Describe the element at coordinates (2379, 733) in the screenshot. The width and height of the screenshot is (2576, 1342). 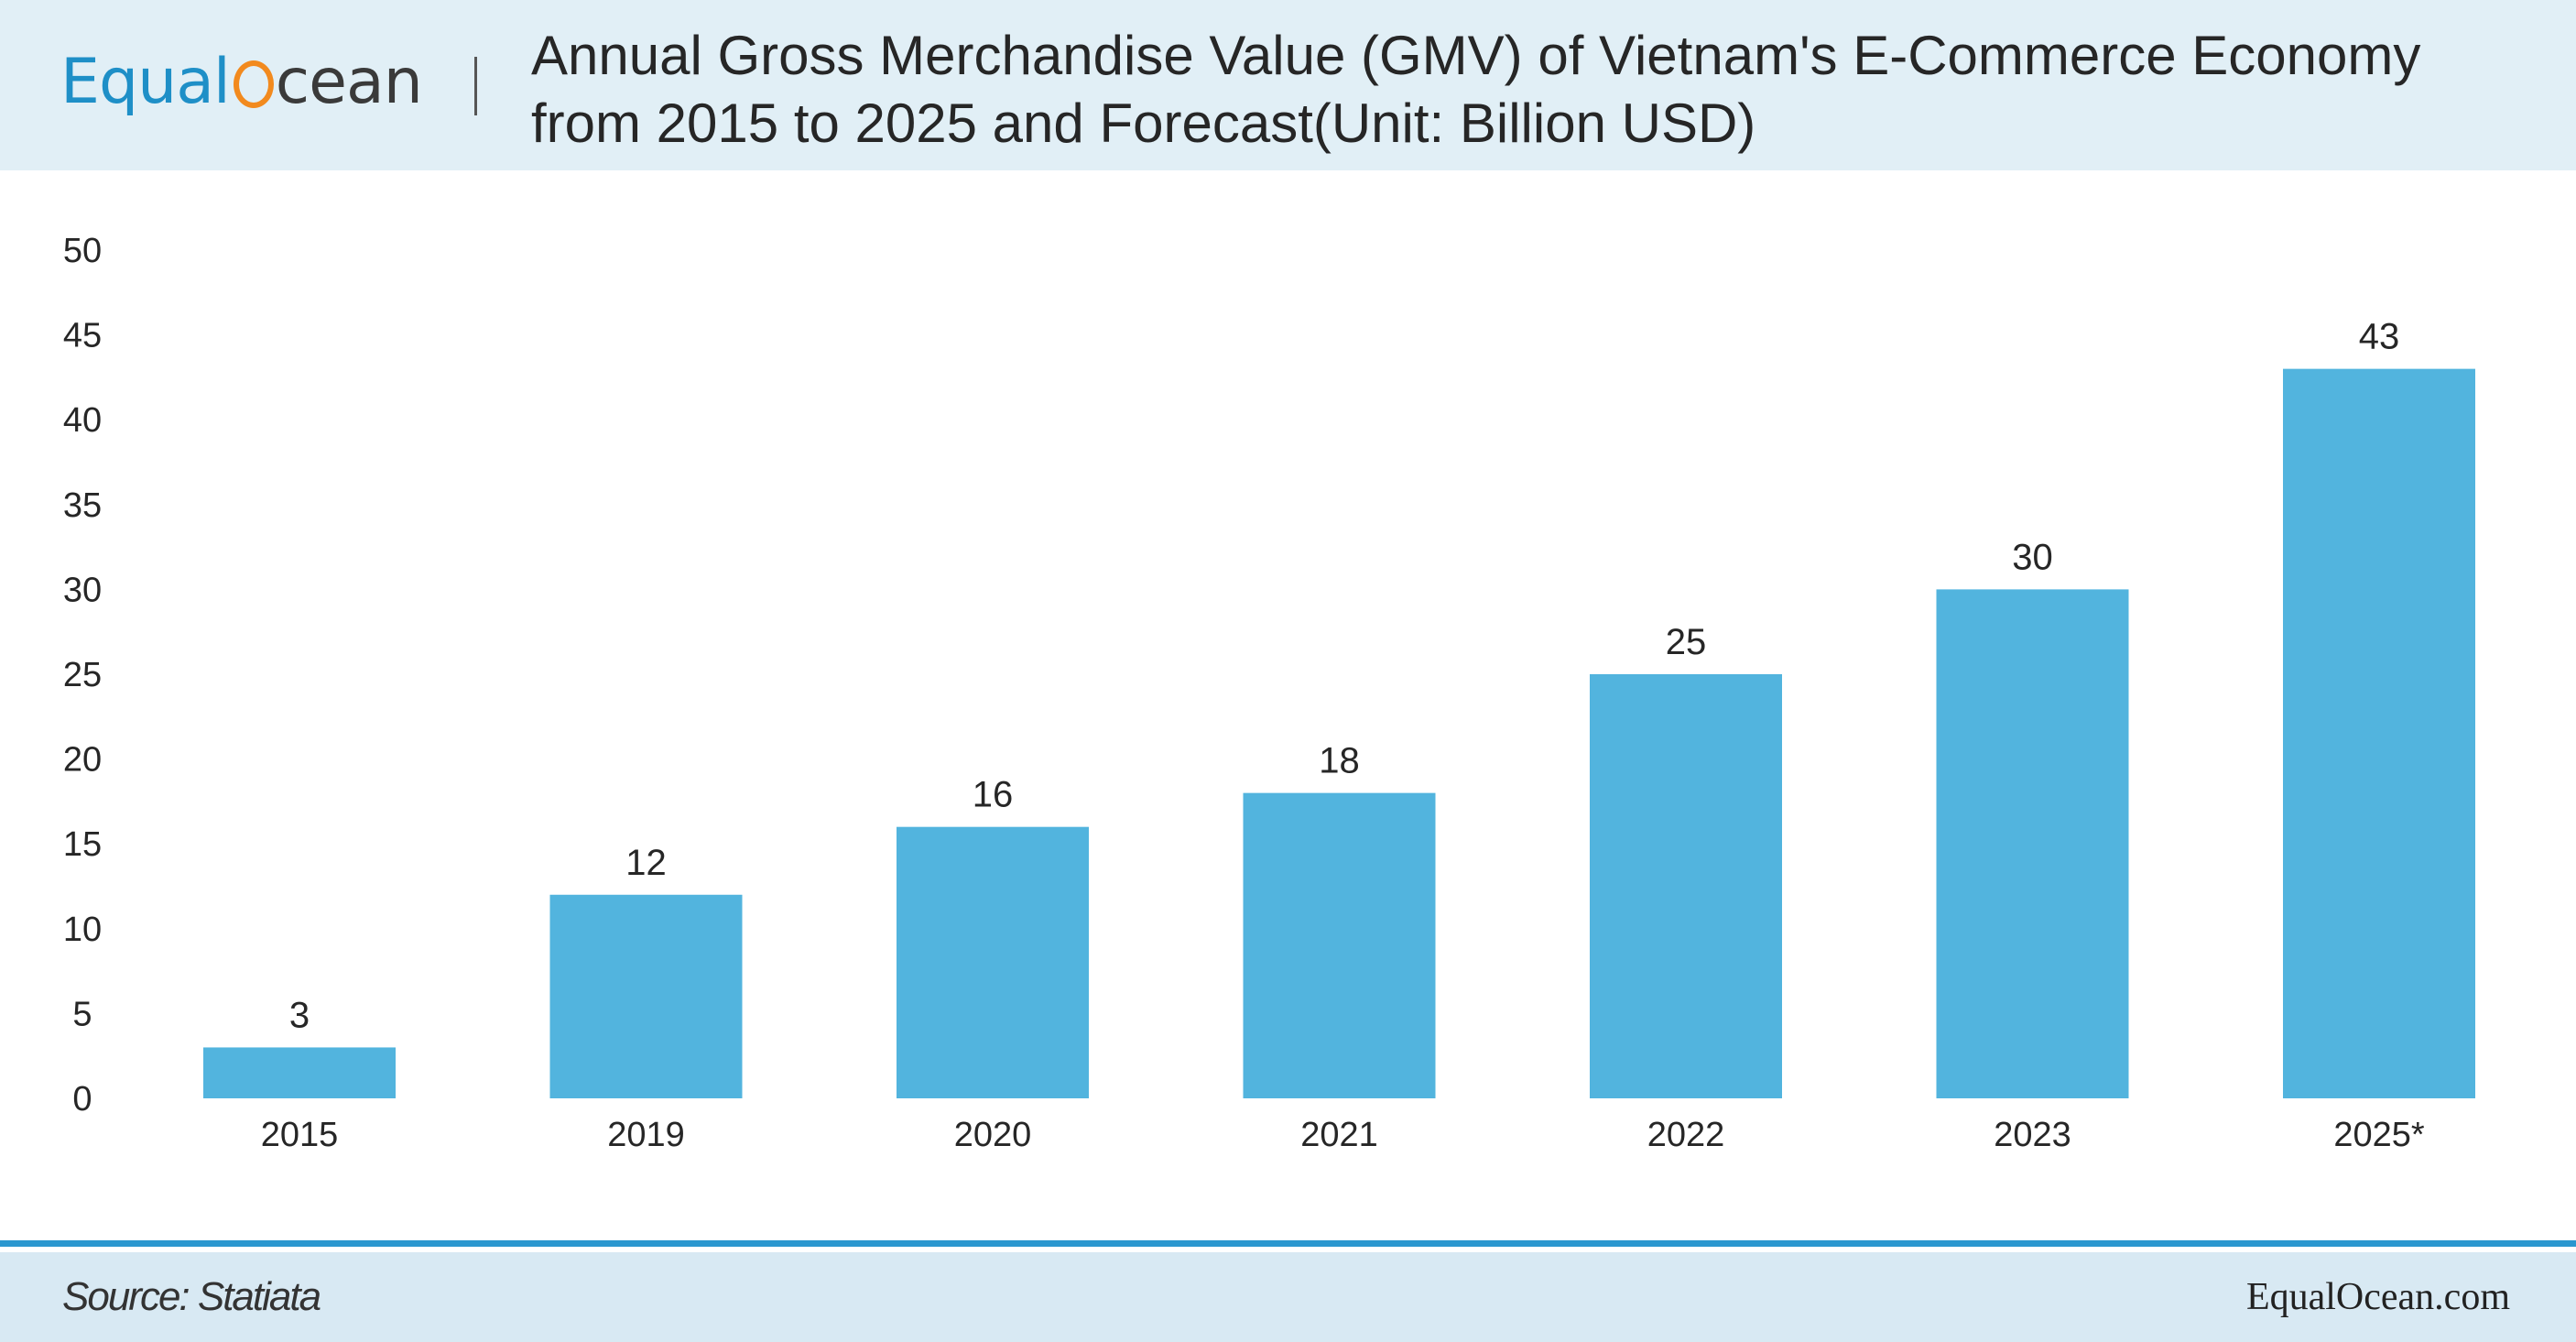
I see `bar-2025` at that location.